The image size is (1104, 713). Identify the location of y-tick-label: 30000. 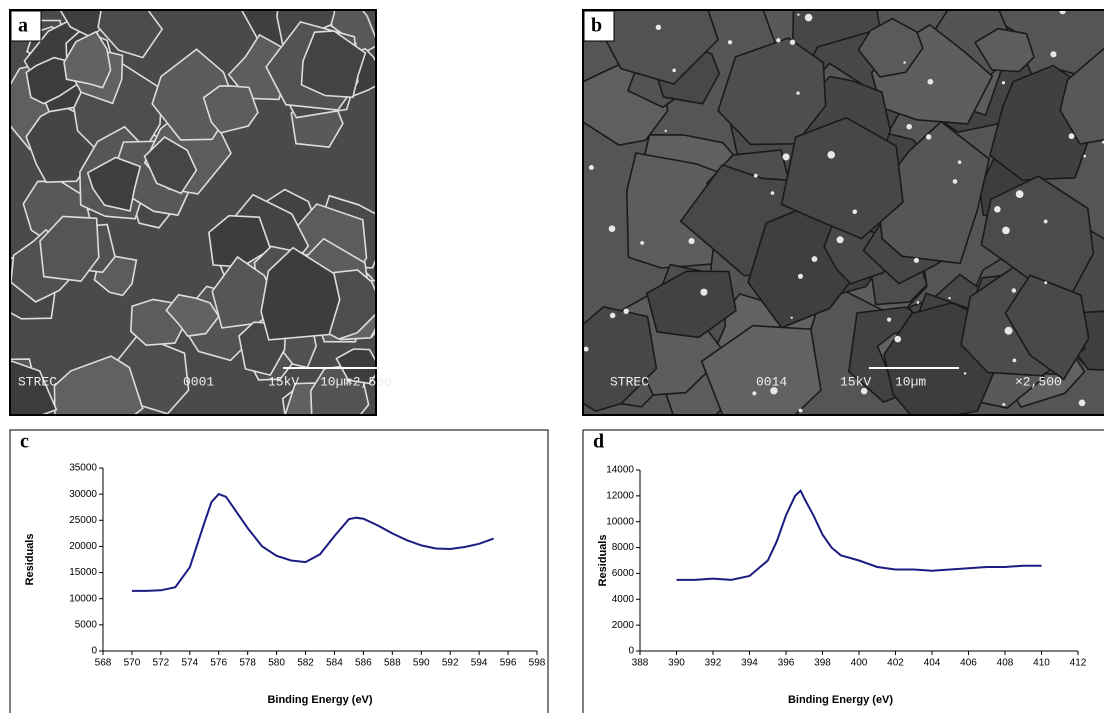
(83, 494).